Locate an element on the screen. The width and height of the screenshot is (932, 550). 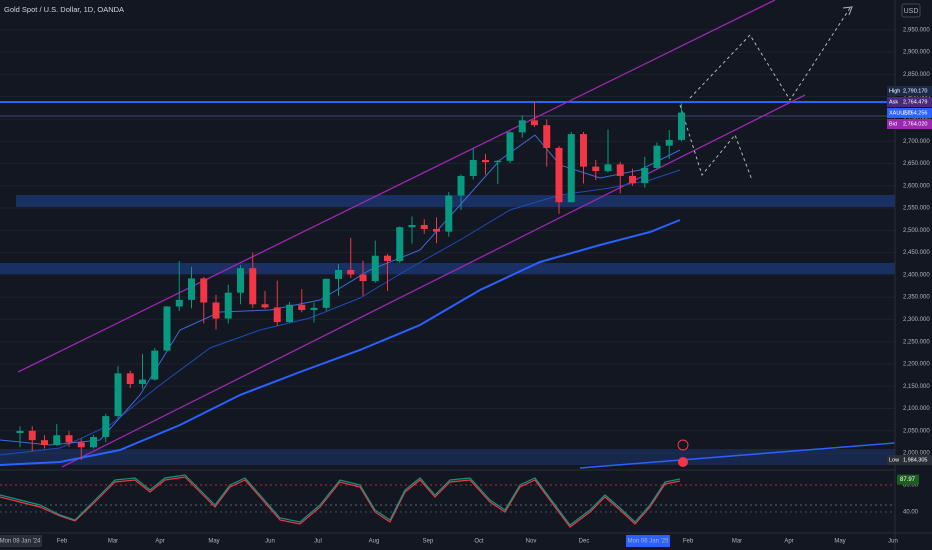
price-label-value: 2,764.256 is located at coordinates (915, 113).